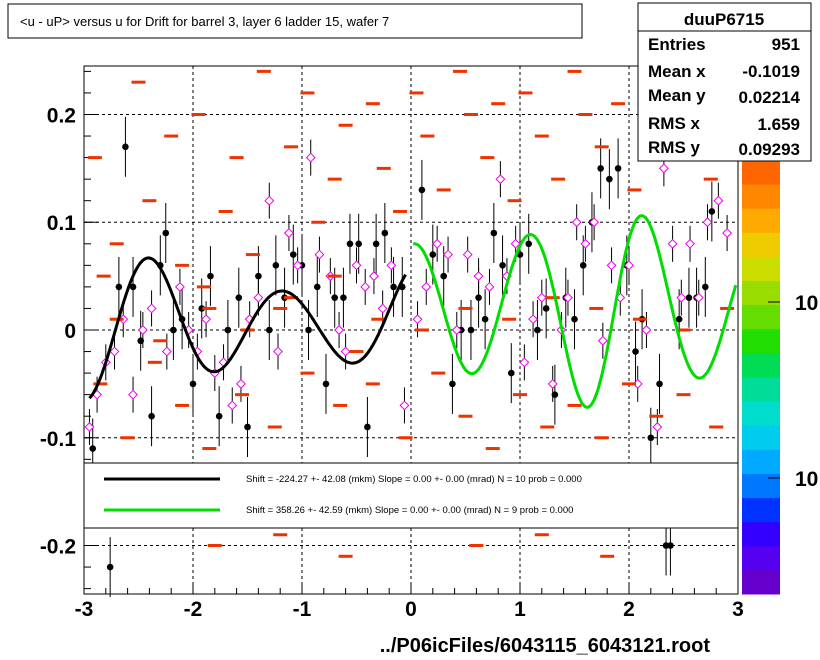  I want to click on x-tick-label: 3, so click(738, 609).